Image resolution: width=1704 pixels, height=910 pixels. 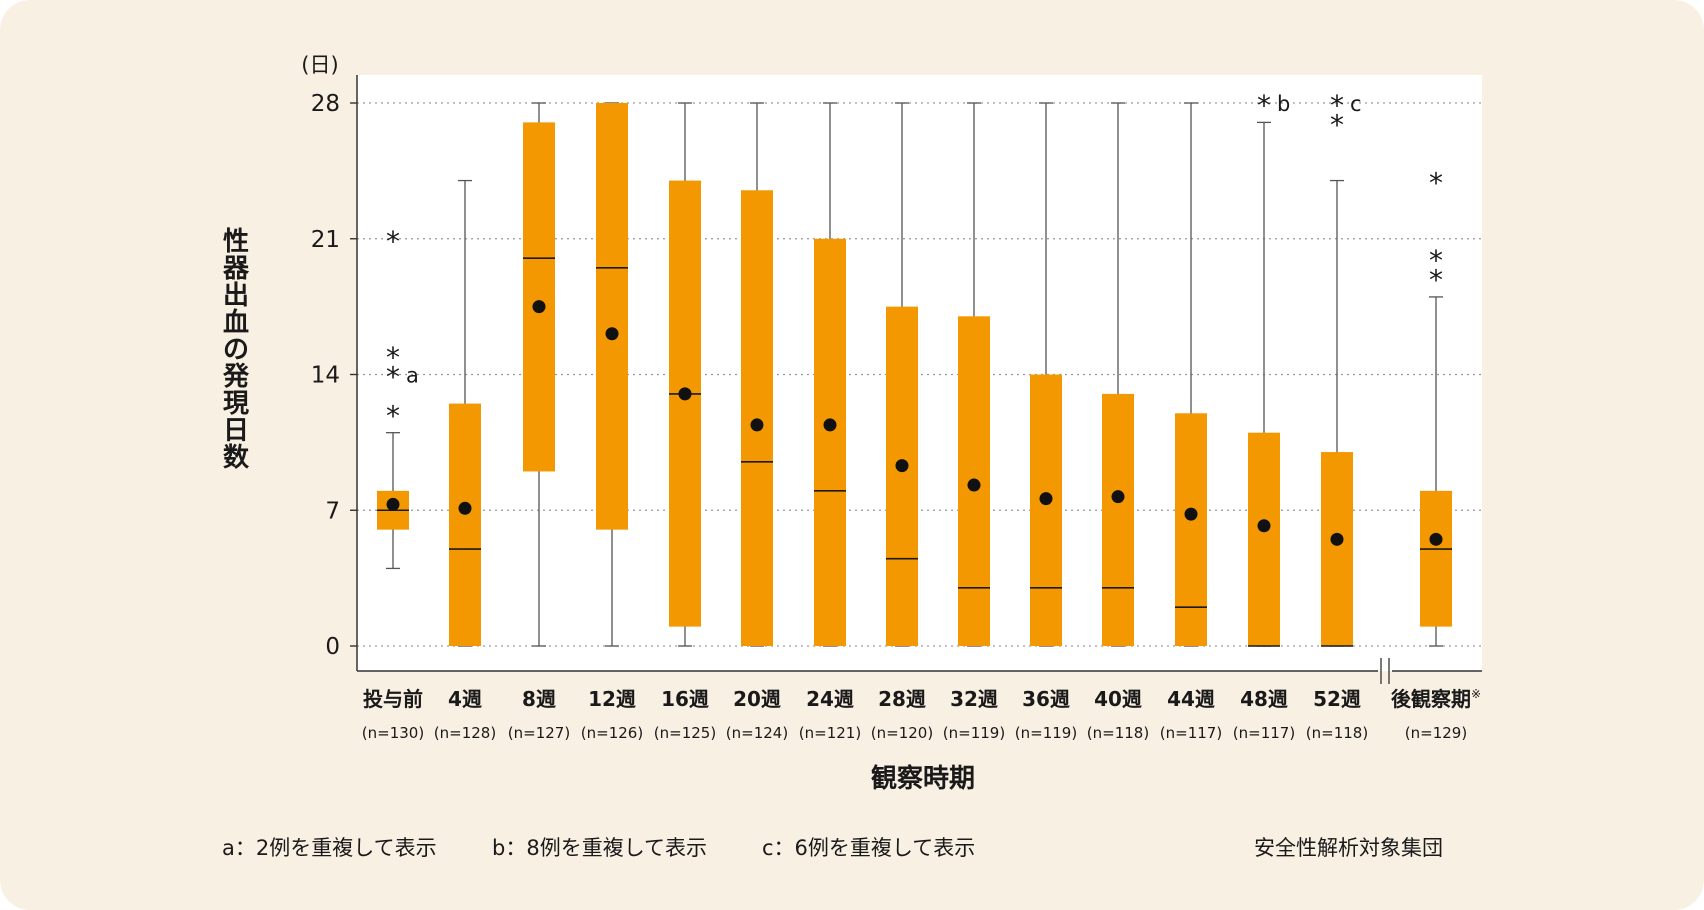 What do you see at coordinates (465, 733) in the screenshot?
I see `x-tick-n-label: (n=128)` at bounding box center [465, 733].